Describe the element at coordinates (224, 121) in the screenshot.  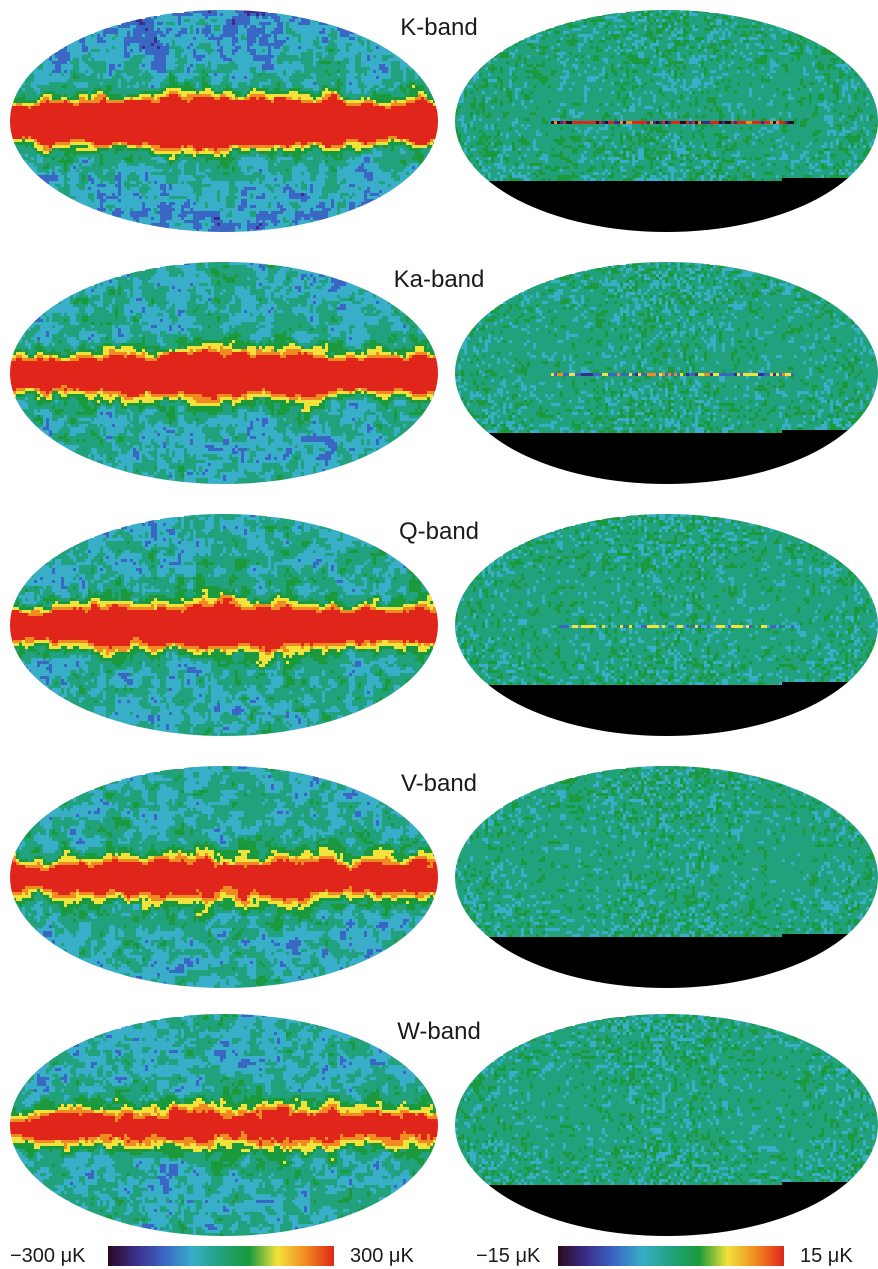
I see `k-band-temperature-map` at that location.